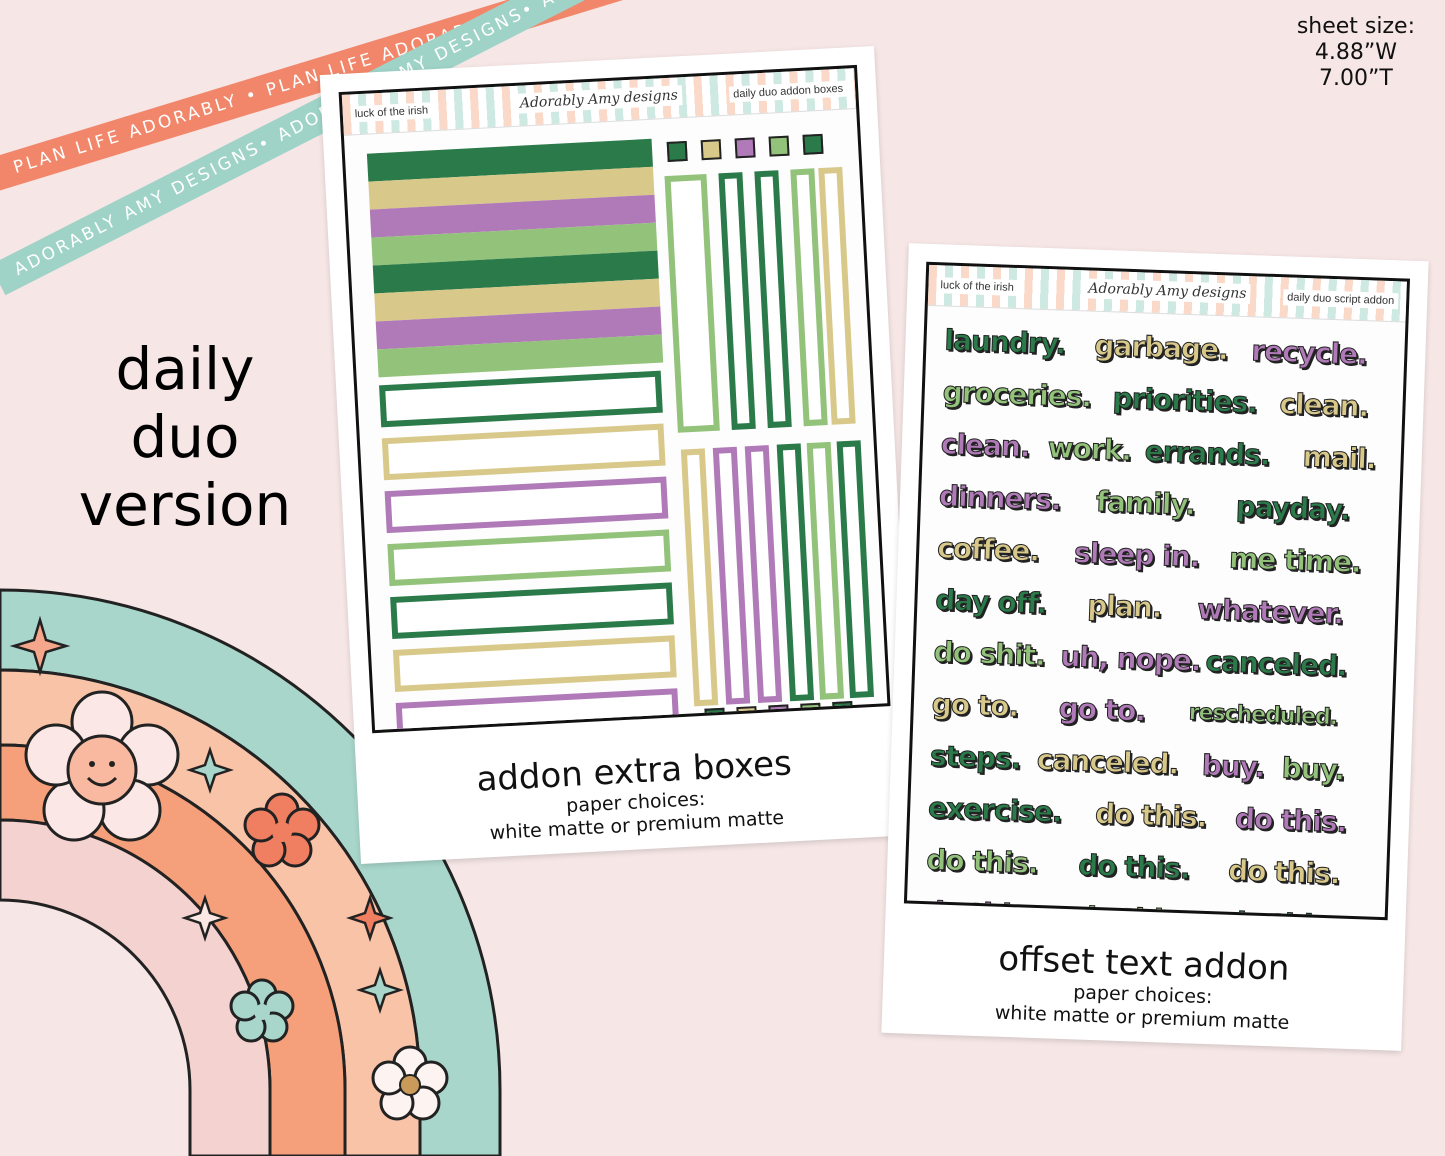 The image size is (1445, 1156). Describe the element at coordinates (1185, 400) in the screenshot. I see `script-word: priorities.` at that location.